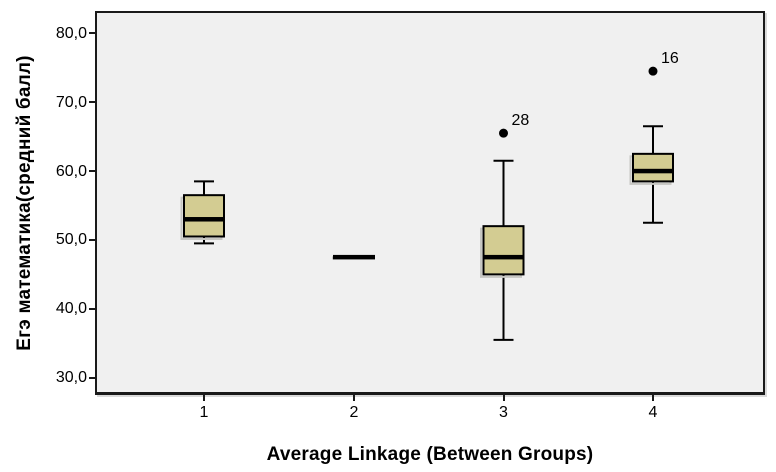  Describe the element at coordinates (71, 240) in the screenshot. I see `y-tick-label: 50,0` at that location.